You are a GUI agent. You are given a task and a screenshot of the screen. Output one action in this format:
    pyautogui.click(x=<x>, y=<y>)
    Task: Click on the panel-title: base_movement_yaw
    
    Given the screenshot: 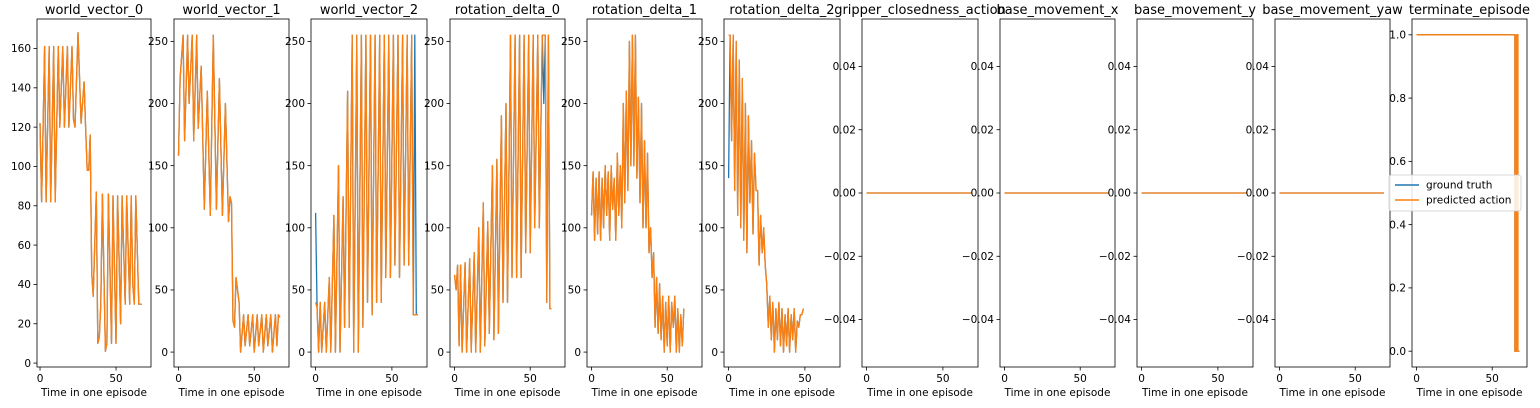 What is the action you would take?
    pyautogui.click(x=1332, y=10)
    